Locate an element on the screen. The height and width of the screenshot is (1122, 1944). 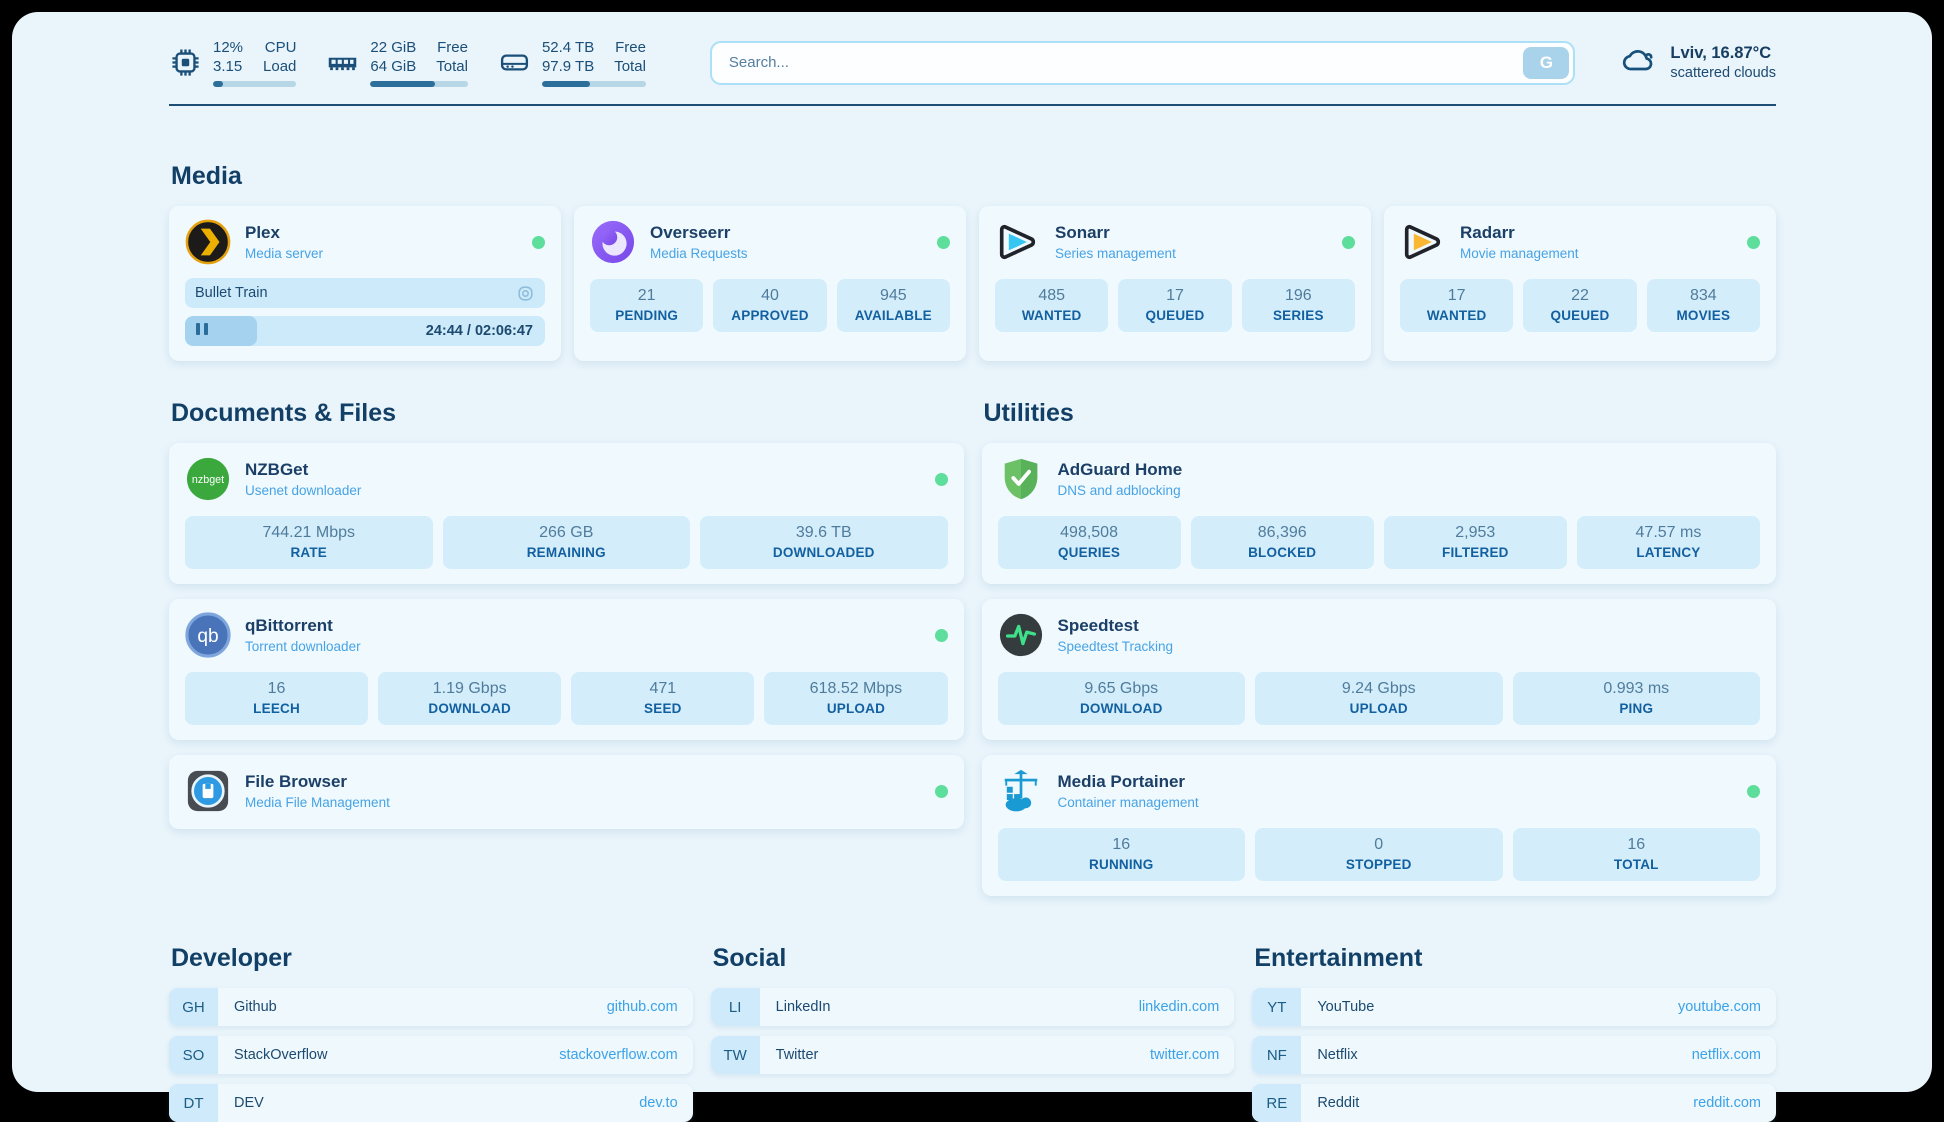
stat-downloaded: 39.6 TB DOWNLOADED is located at coordinates (824, 542).